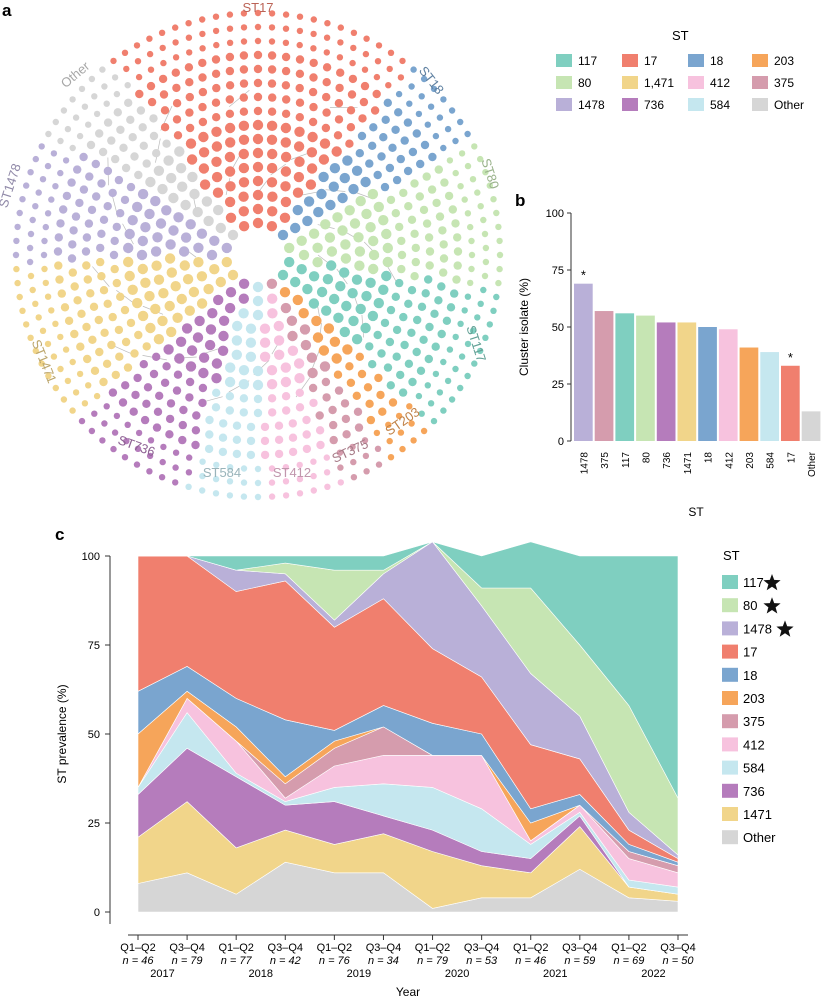  Describe the element at coordinates (432, 961) in the screenshot. I see `area-x-count: n = 79` at that location.